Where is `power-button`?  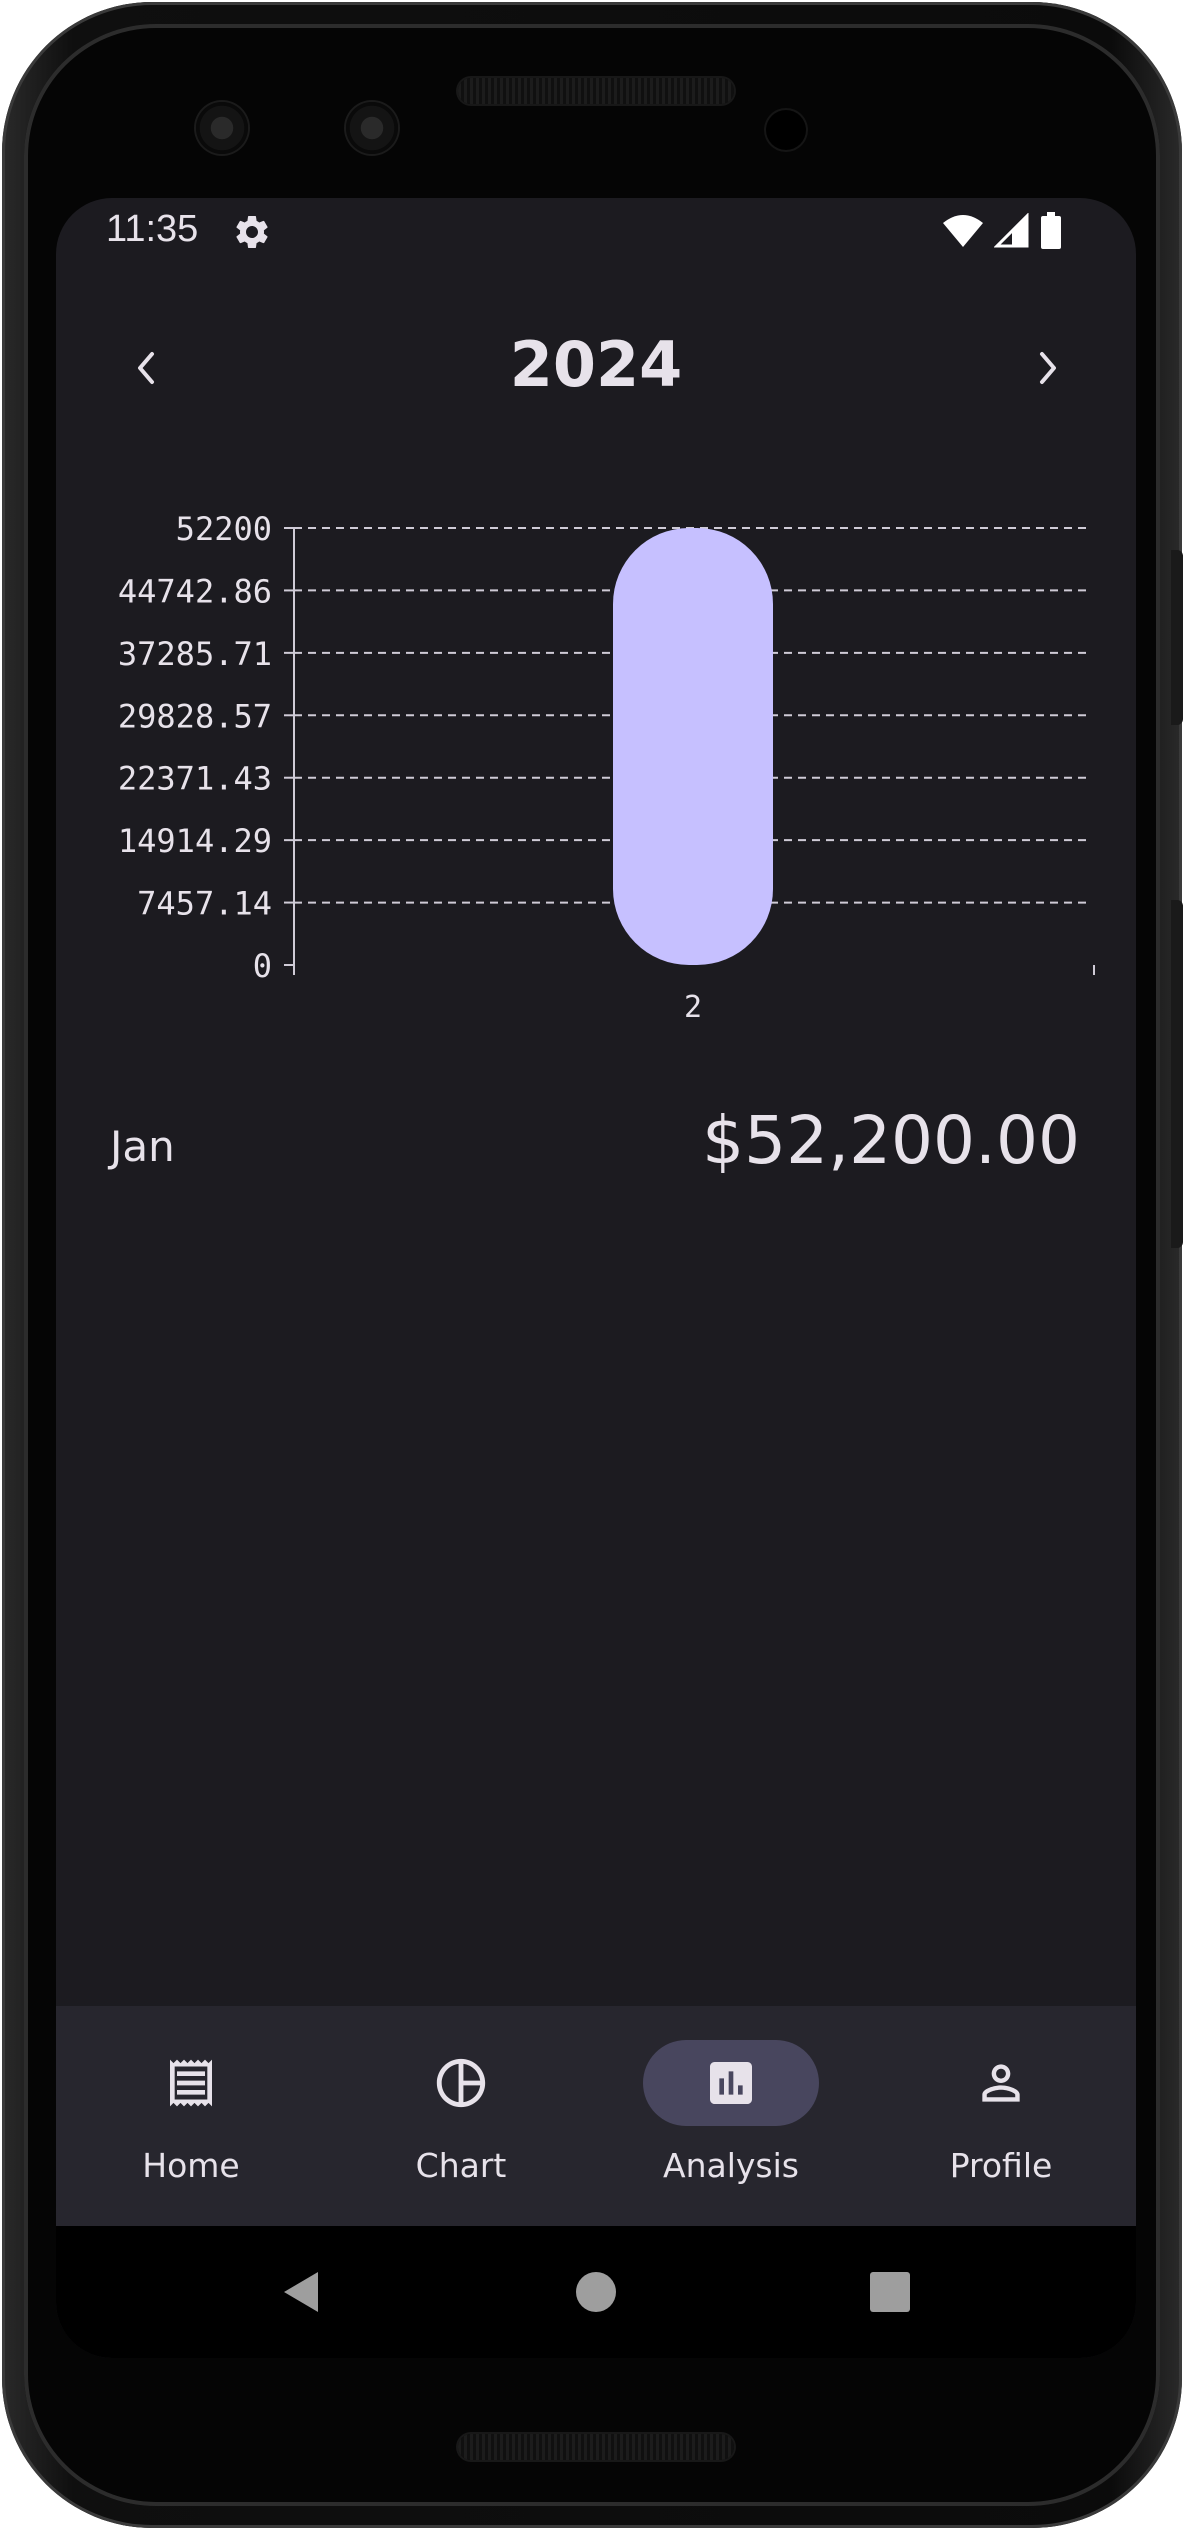
power-button is located at coordinates (1177, 637).